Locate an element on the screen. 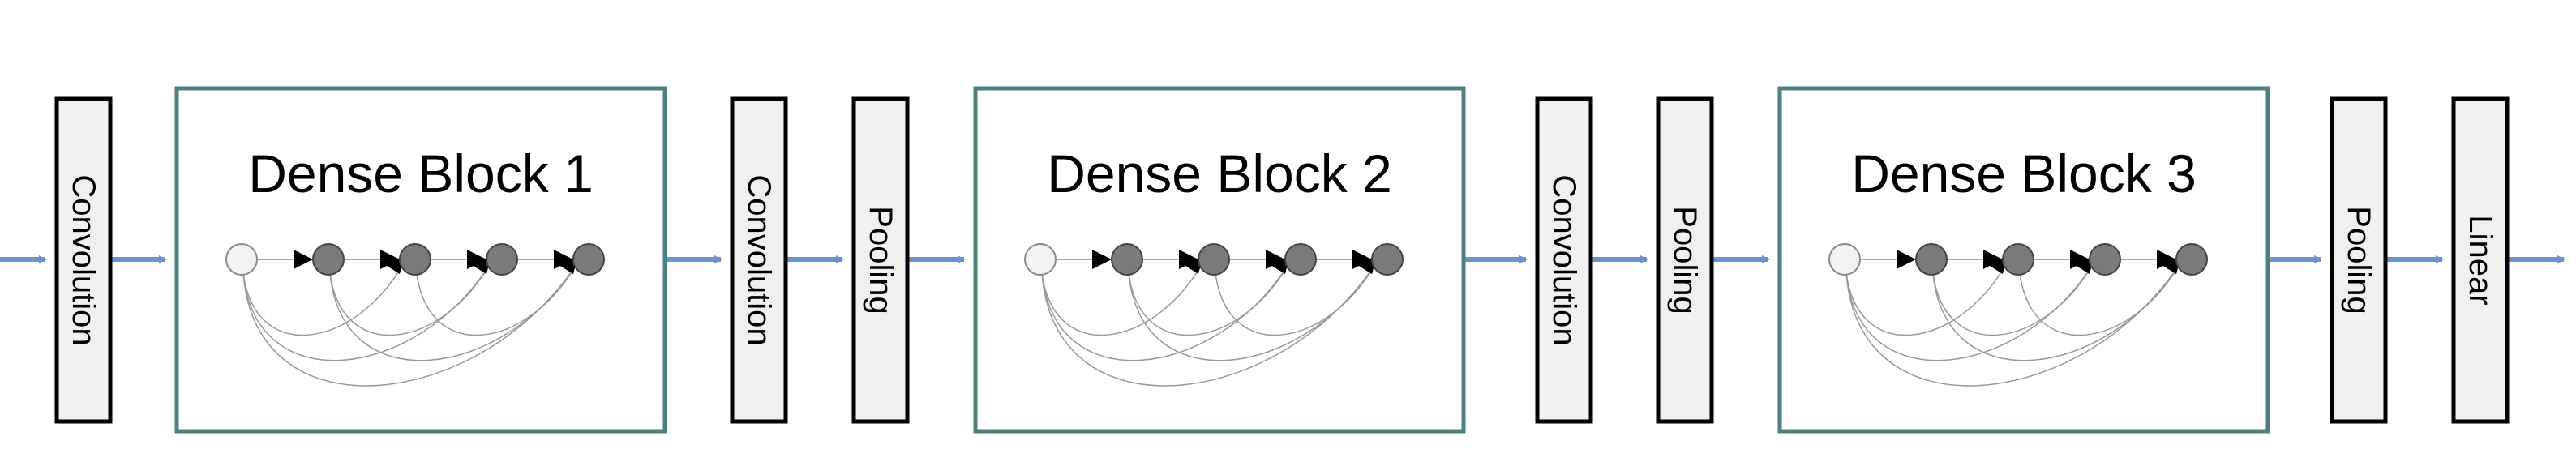  dense-block-3: Dense Block 3 is located at coordinates (2023, 260).